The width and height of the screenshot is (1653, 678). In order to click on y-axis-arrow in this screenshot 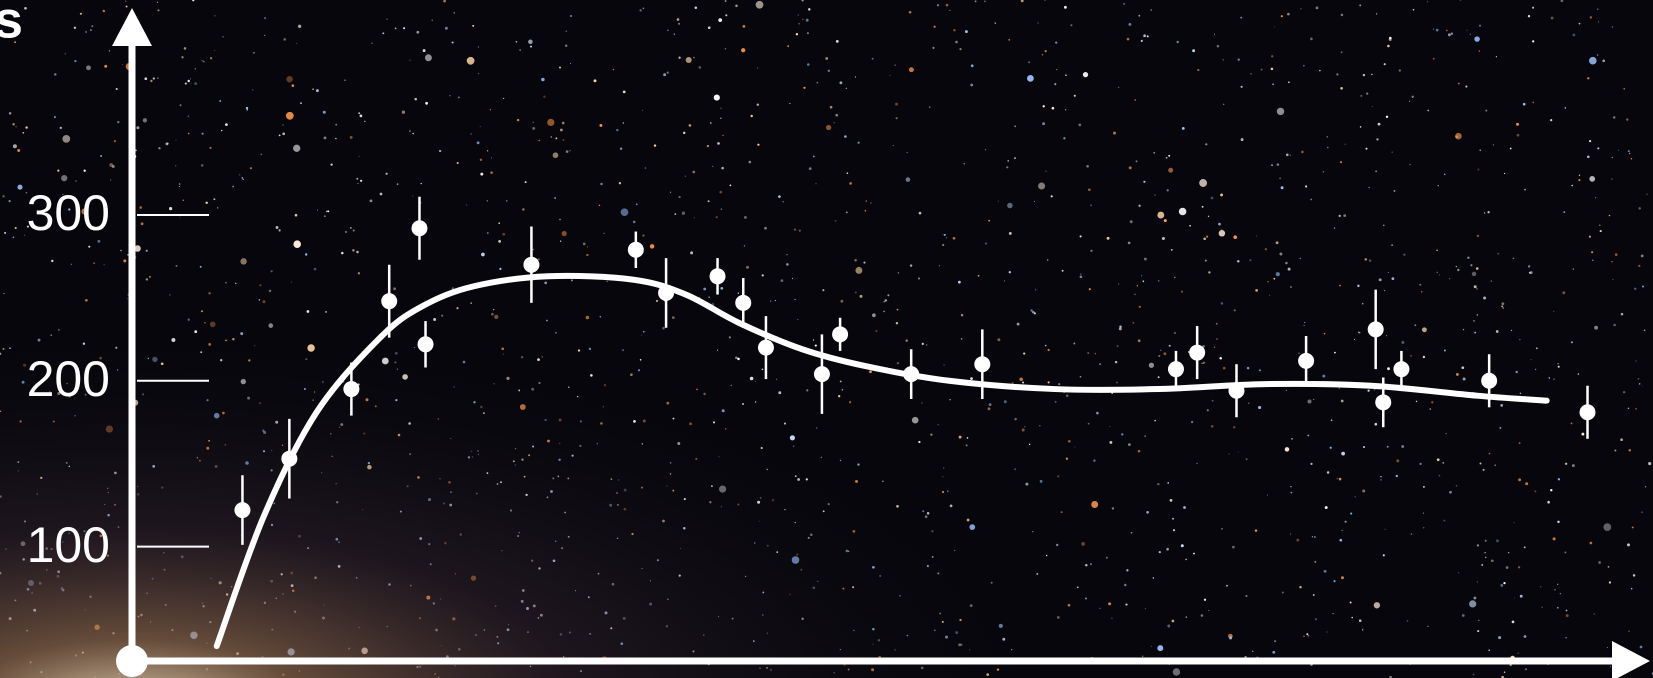, I will do `click(132, 27)`.